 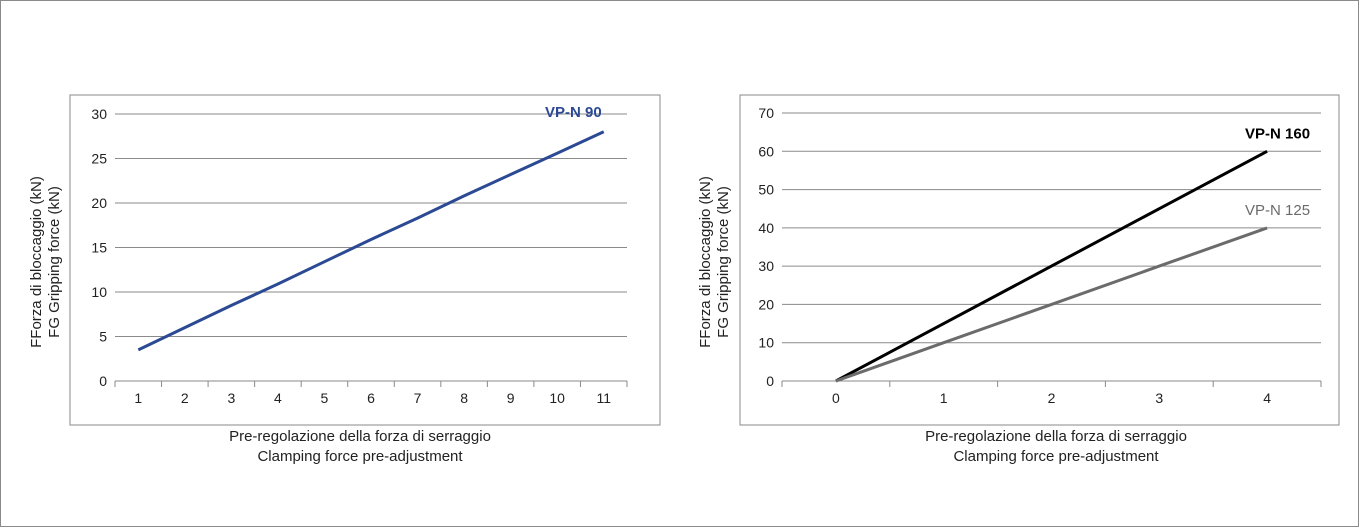 What do you see at coordinates (603, 398) in the screenshot?
I see `x-tick-label: 11` at bounding box center [603, 398].